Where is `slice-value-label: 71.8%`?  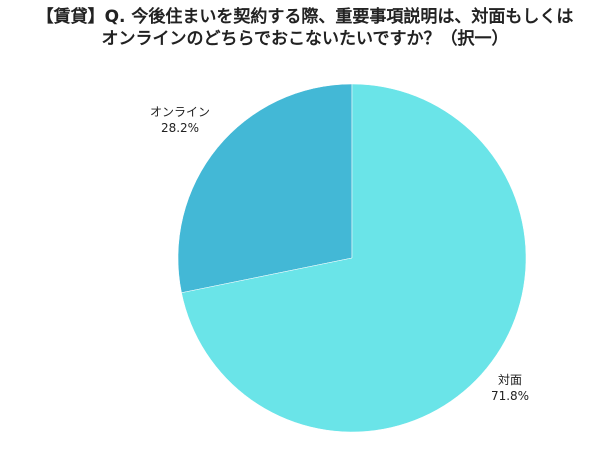 slice-value-label: 71.8% is located at coordinates (510, 396).